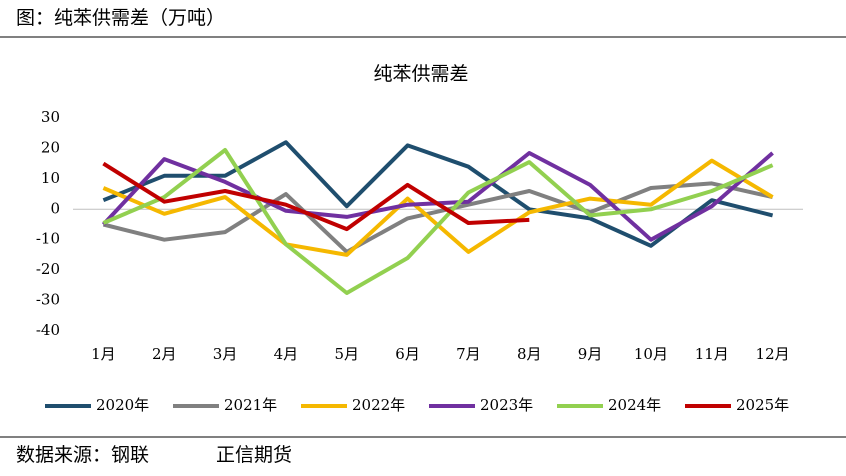 The height and width of the screenshot is (476, 846). Describe the element at coordinates (48, 300) in the screenshot. I see `y-tick-label: -30` at that location.